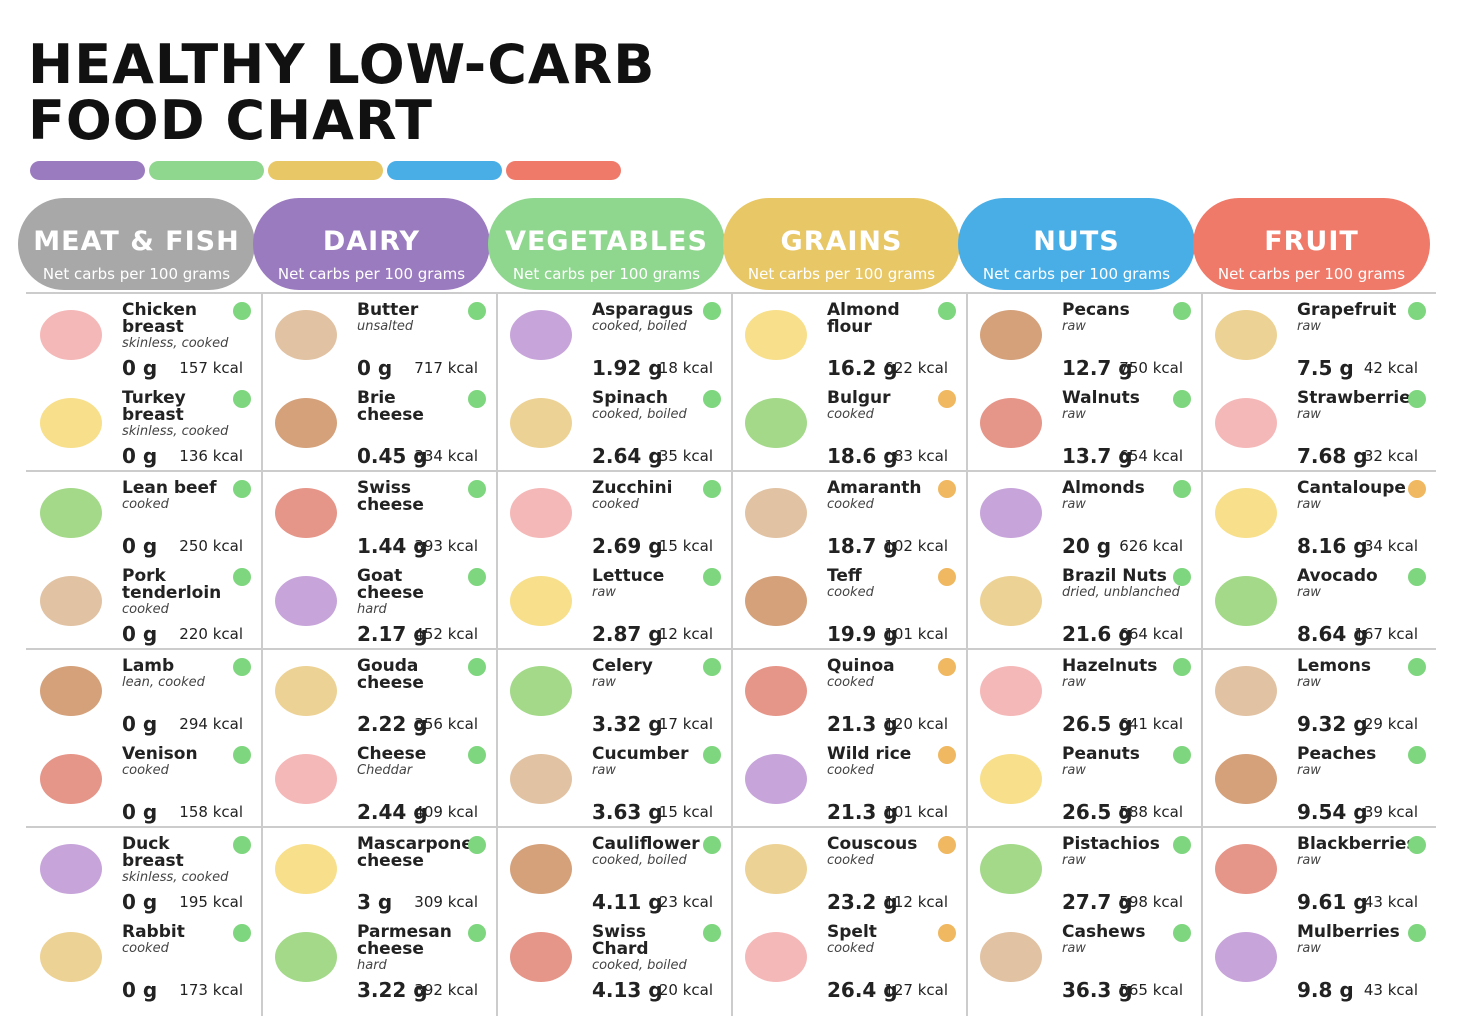  Describe the element at coordinates (639, 860) in the screenshot. I see `food-note: cooked, boiled` at that location.